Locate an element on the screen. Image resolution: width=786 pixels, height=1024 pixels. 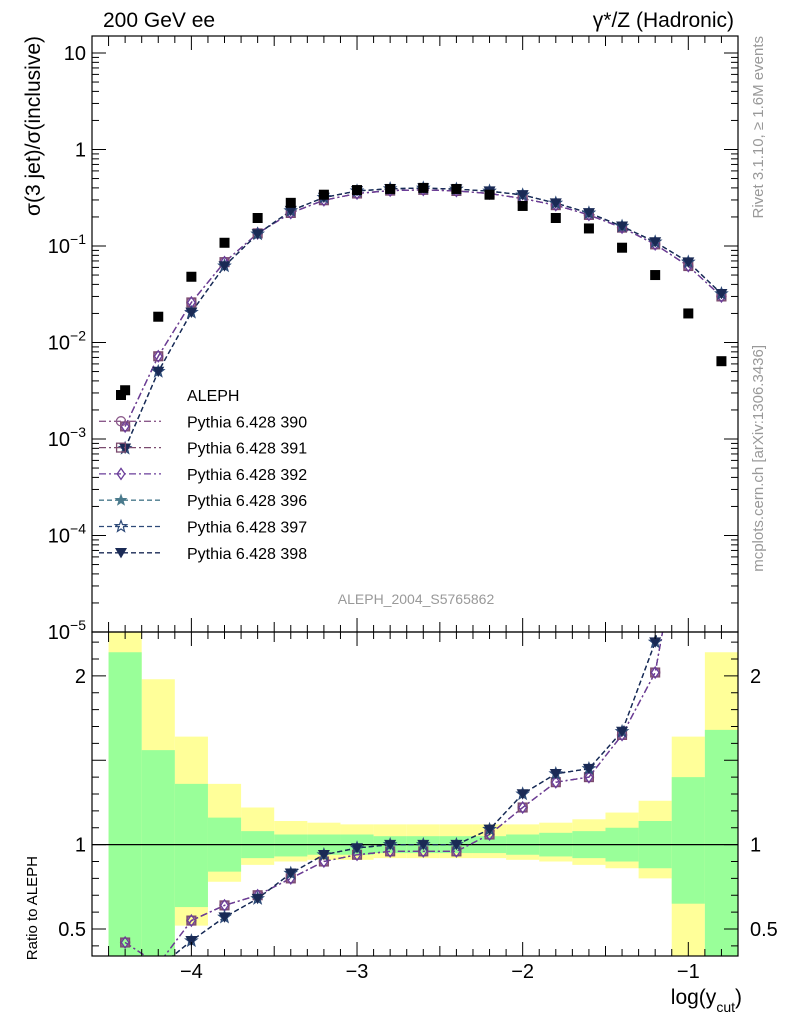
main-y-tick-exponent: −3 is located at coordinates (78, 432).